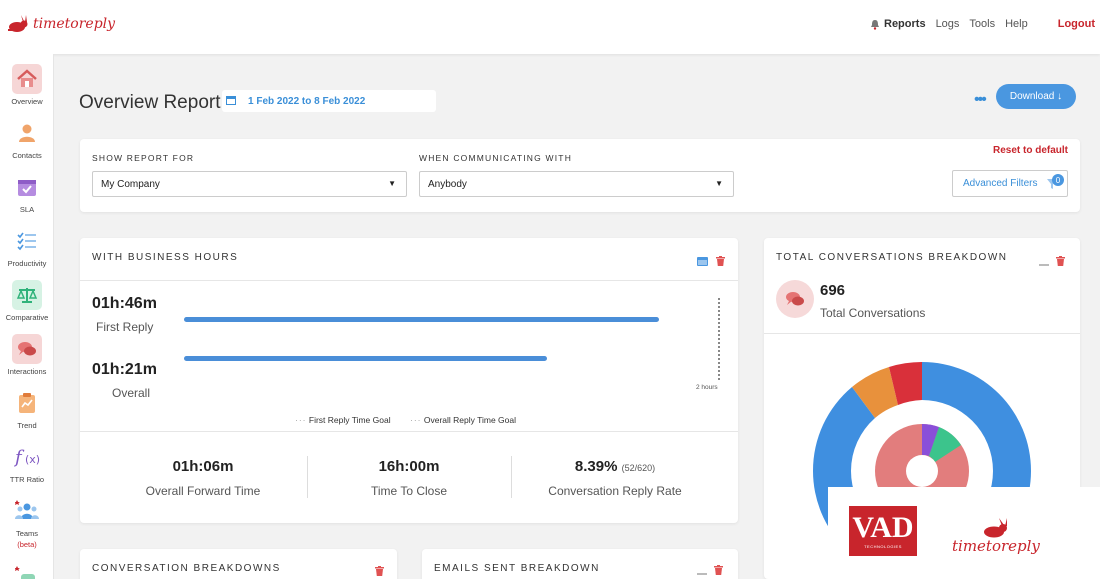  I want to click on fx-icon: f (x), so click(27, 457).